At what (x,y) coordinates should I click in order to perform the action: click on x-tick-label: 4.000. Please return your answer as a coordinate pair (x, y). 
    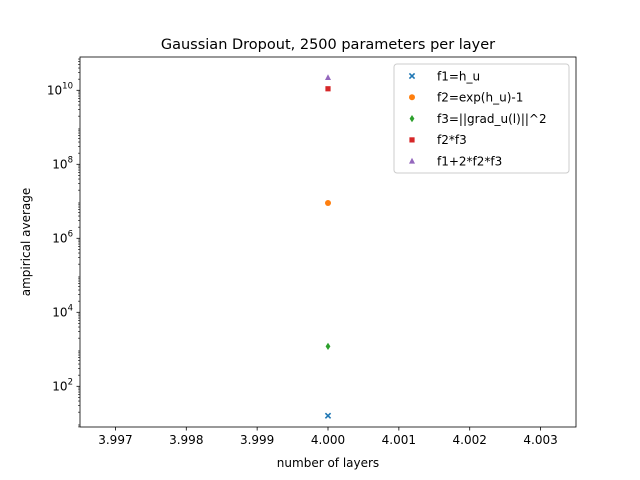
    Looking at the image, I should click on (328, 440).